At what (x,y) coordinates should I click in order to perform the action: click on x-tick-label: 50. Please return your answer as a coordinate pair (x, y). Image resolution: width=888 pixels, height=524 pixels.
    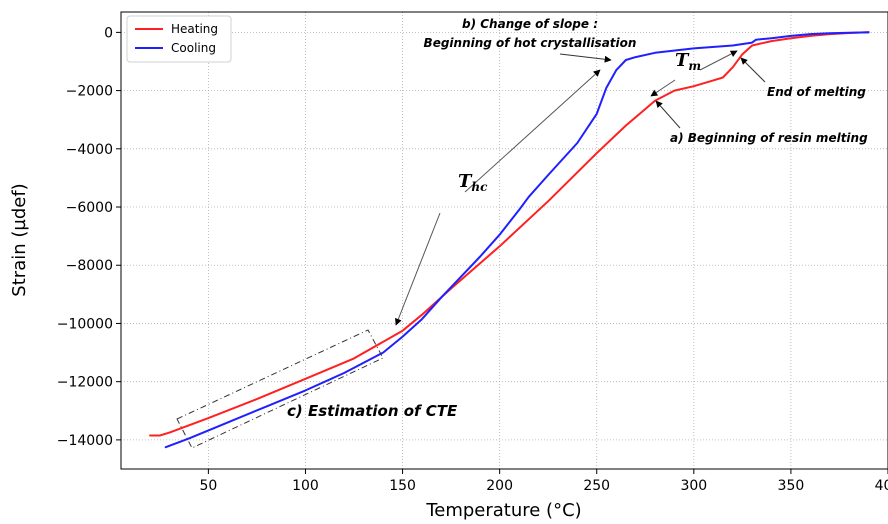
    Looking at the image, I should click on (208, 486).